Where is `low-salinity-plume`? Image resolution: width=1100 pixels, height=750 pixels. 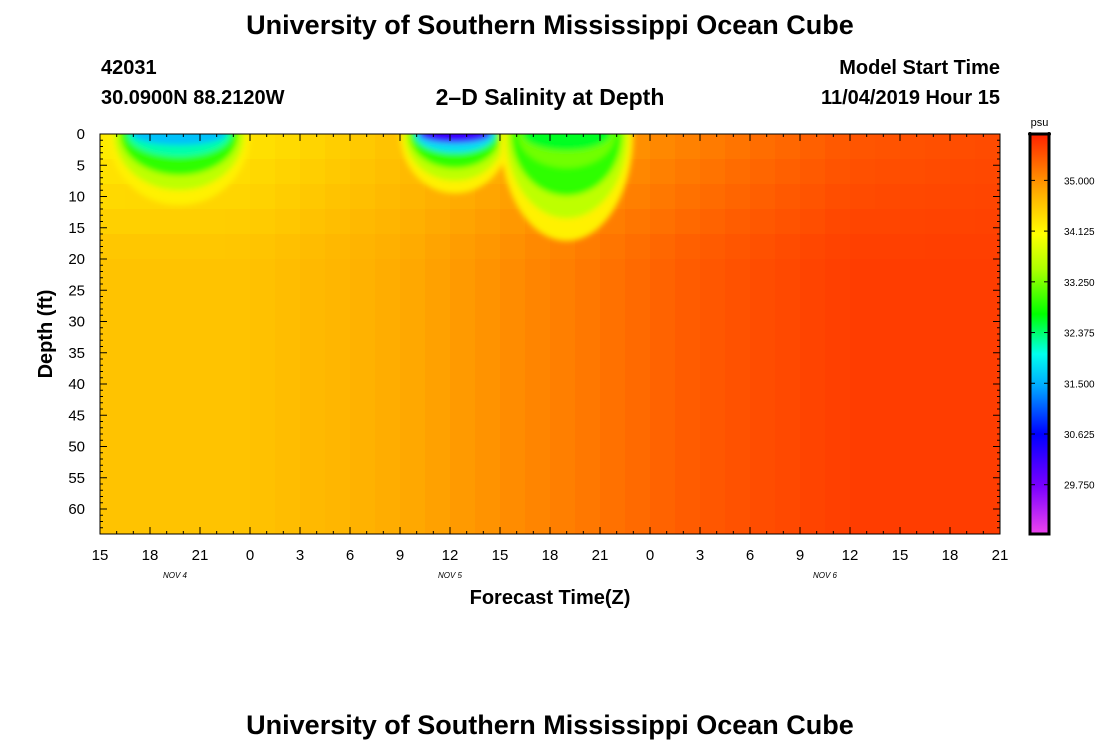
low-salinity-plume is located at coordinates (179, 140).